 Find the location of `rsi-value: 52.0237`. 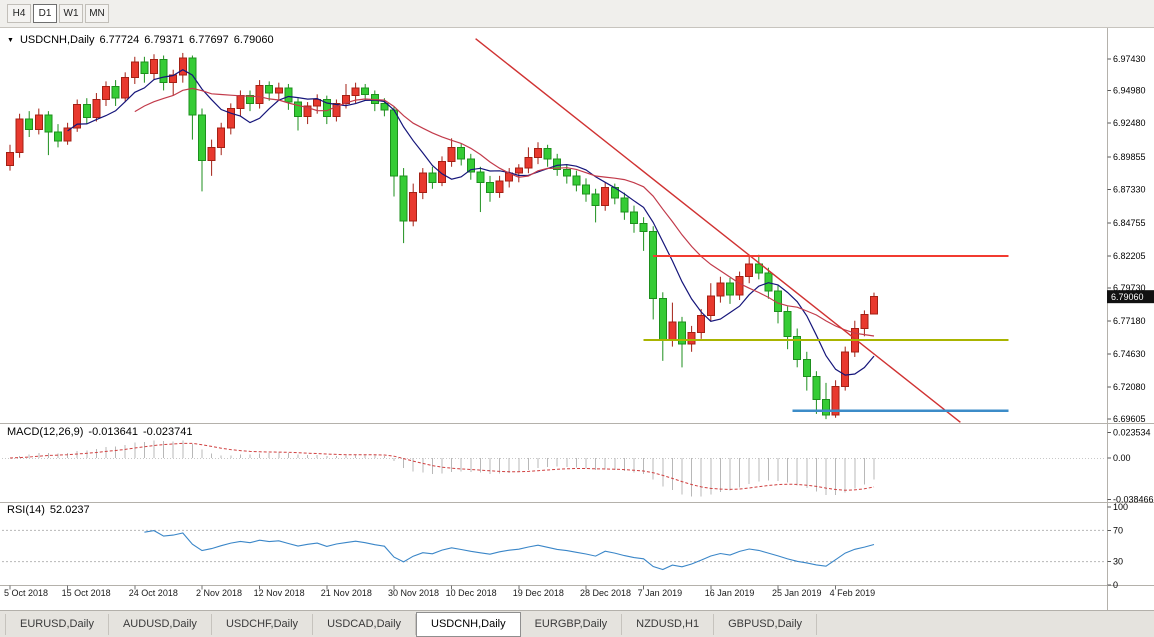

rsi-value: 52.0237 is located at coordinates (69, 510).